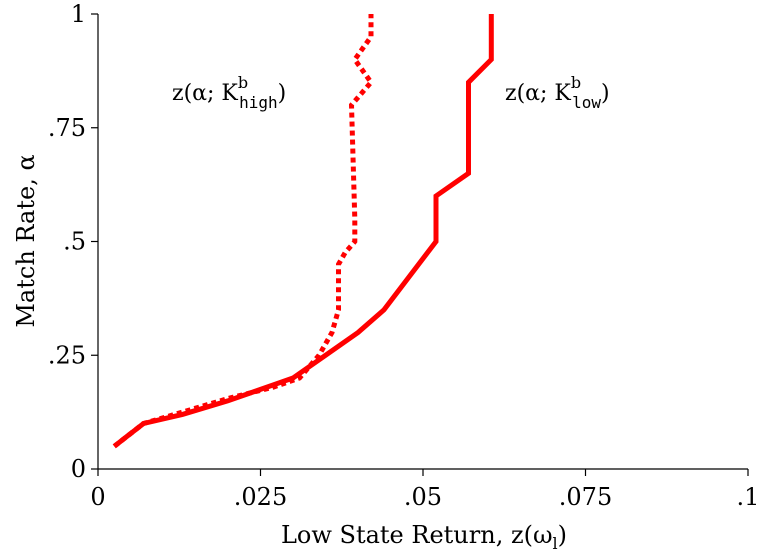 The height and width of the screenshot is (554, 762). Describe the element at coordinates (97, 497) in the screenshot. I see `x-tick-label: 0` at that location.